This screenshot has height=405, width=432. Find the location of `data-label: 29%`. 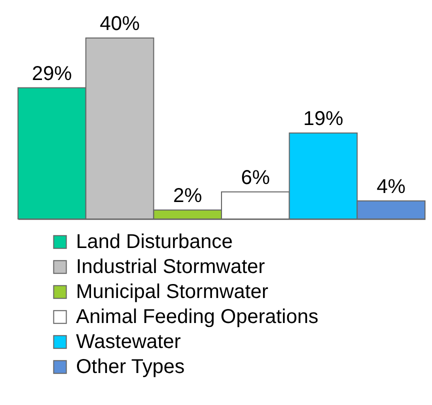

data-label: 29% is located at coordinates (52, 73).